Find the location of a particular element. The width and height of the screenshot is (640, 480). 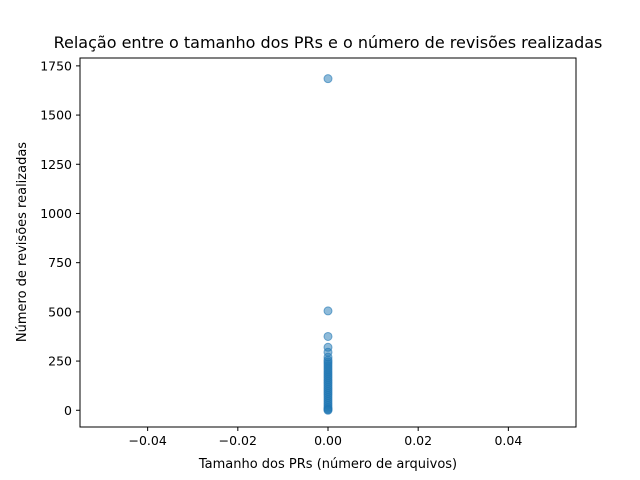

y-tick-label: 1750 is located at coordinates (56, 65).